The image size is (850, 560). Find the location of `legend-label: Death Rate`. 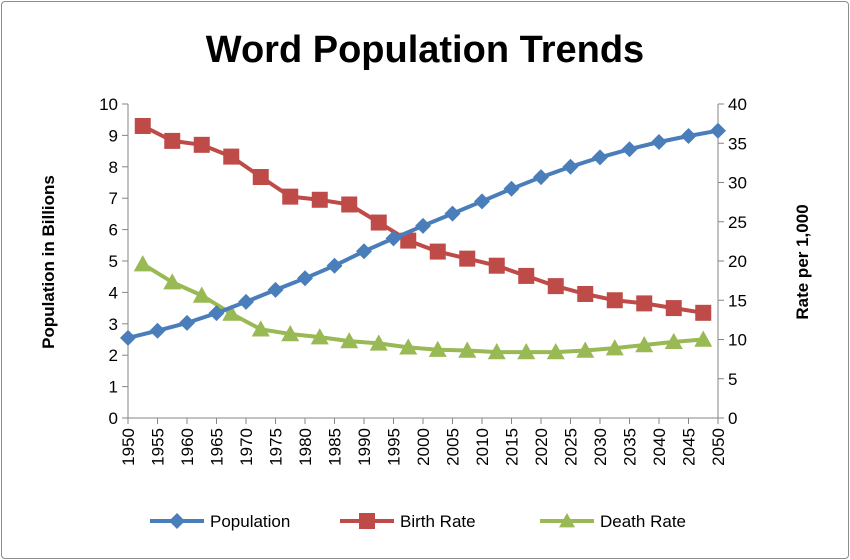

legend-label: Death Rate is located at coordinates (643, 521).